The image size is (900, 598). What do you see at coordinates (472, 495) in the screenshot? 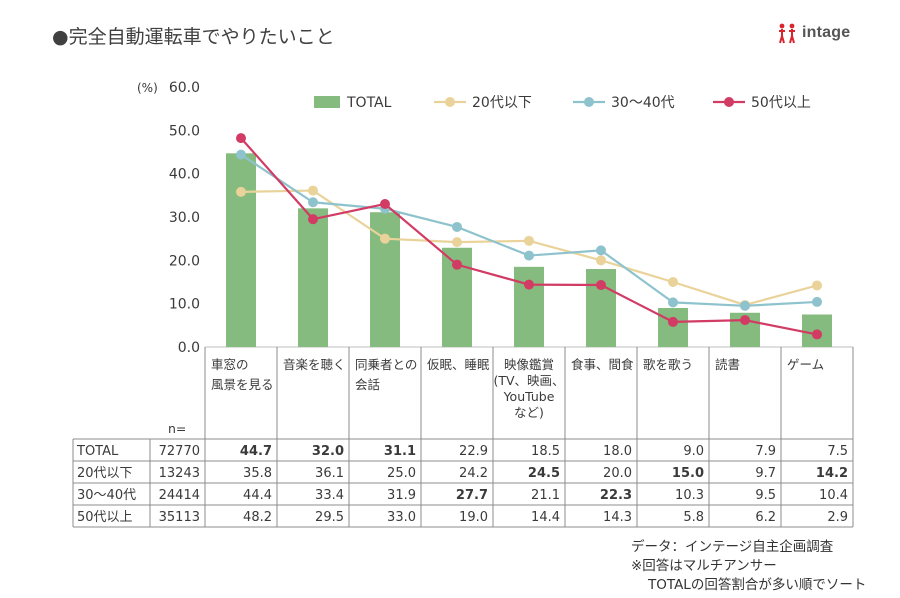
I see `table-cell-value: 27.7` at bounding box center [472, 495].